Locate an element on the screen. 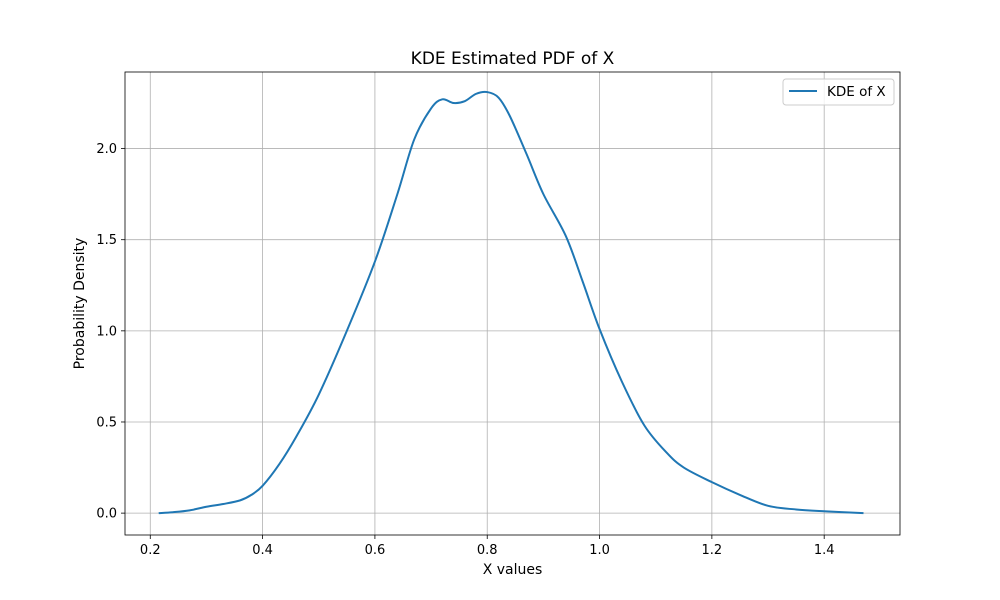 The image size is (1000, 600). x-tick-label: 0.8 is located at coordinates (487, 550).